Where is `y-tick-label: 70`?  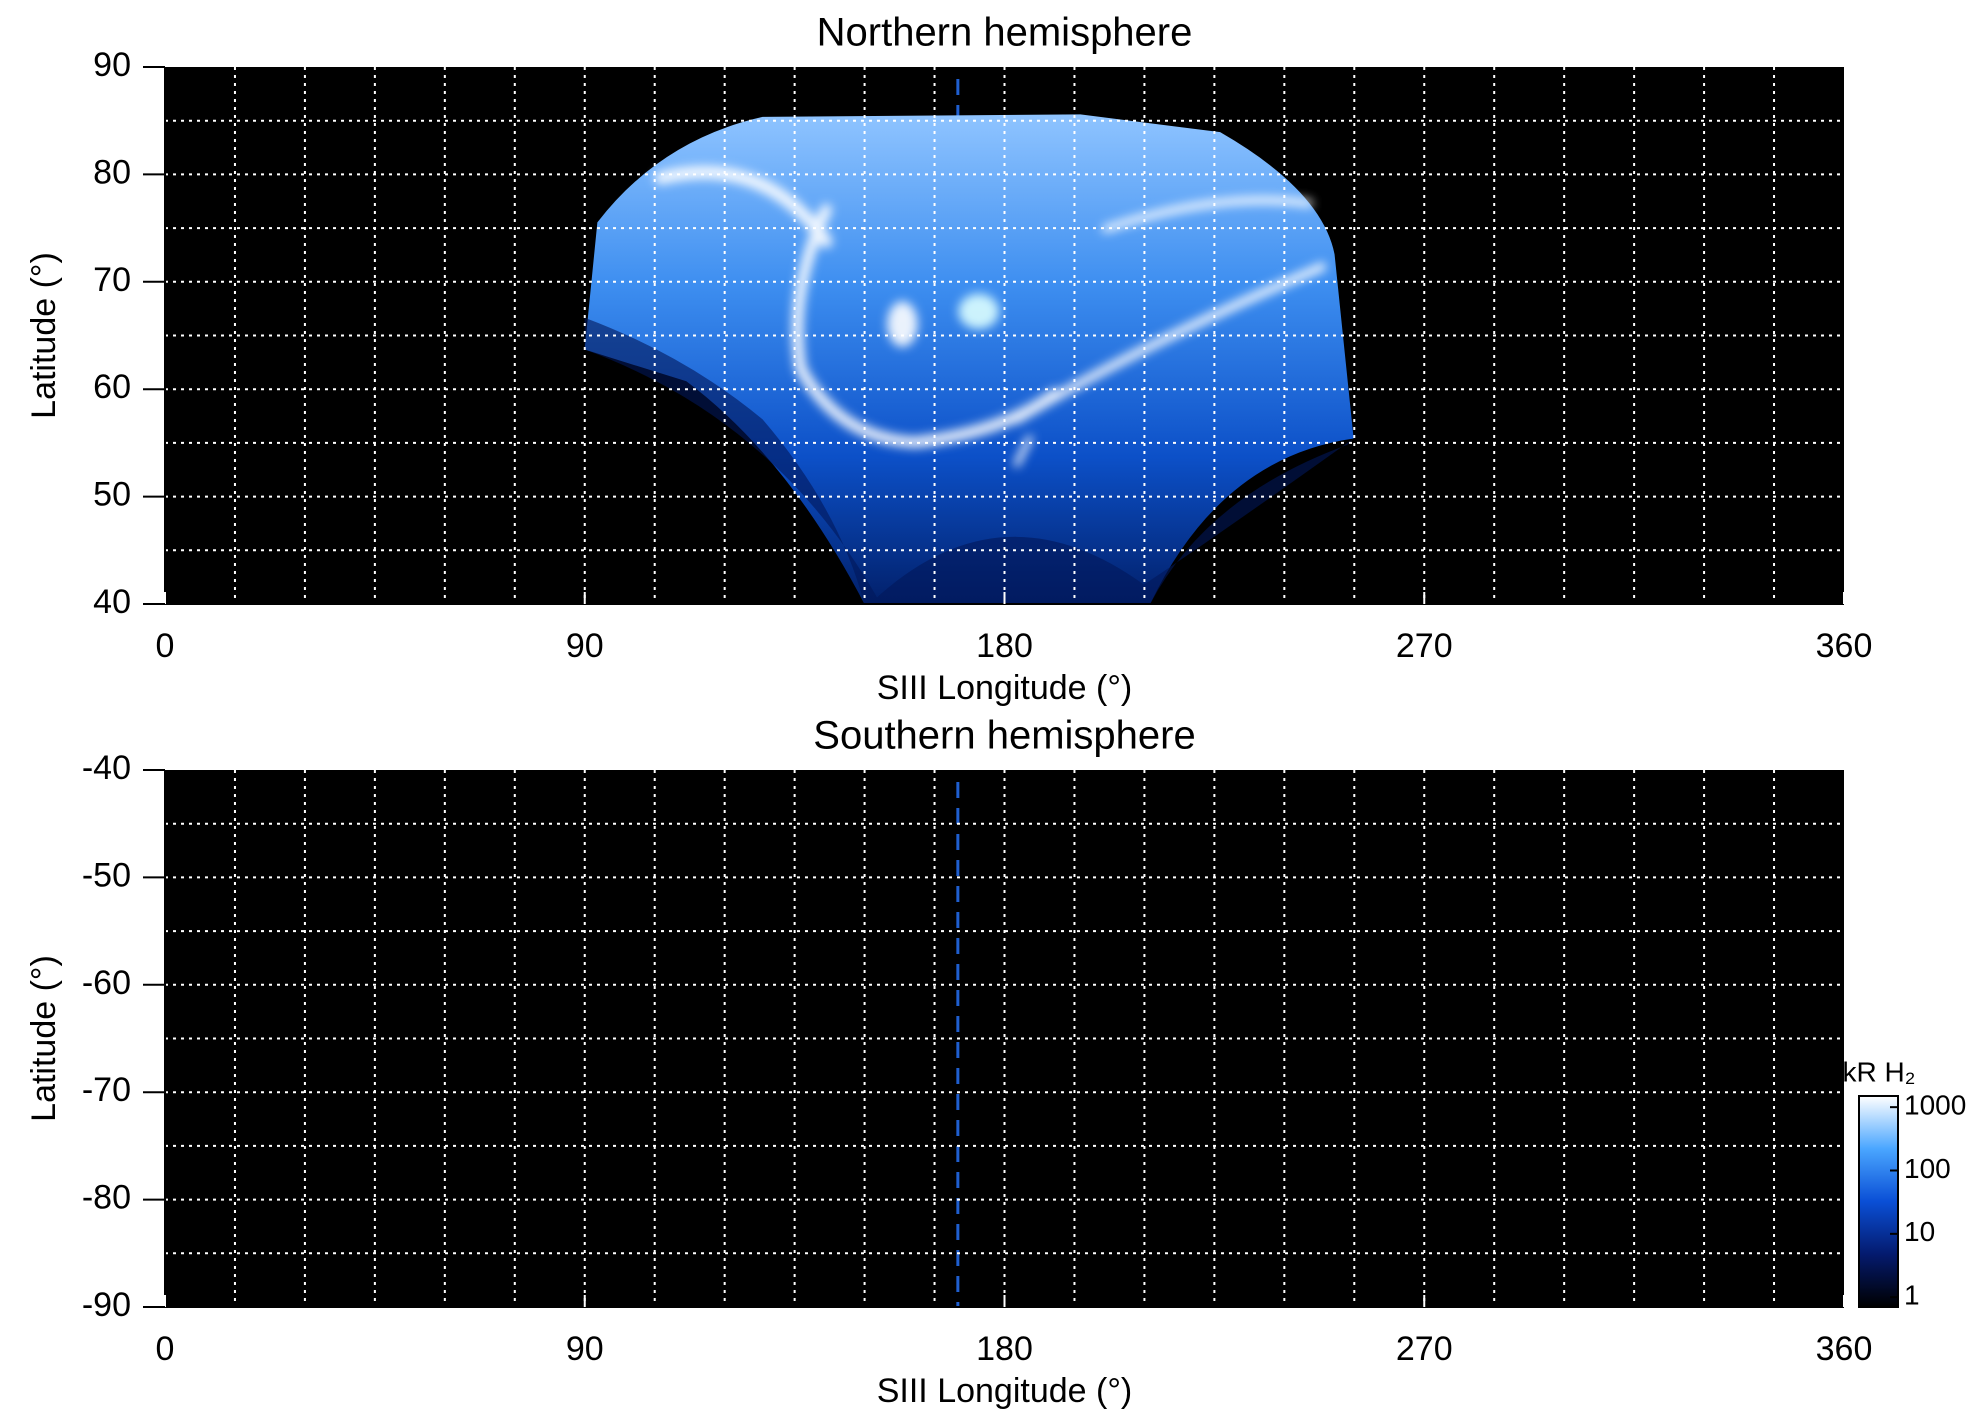 y-tick-label: 70 is located at coordinates (112, 280).